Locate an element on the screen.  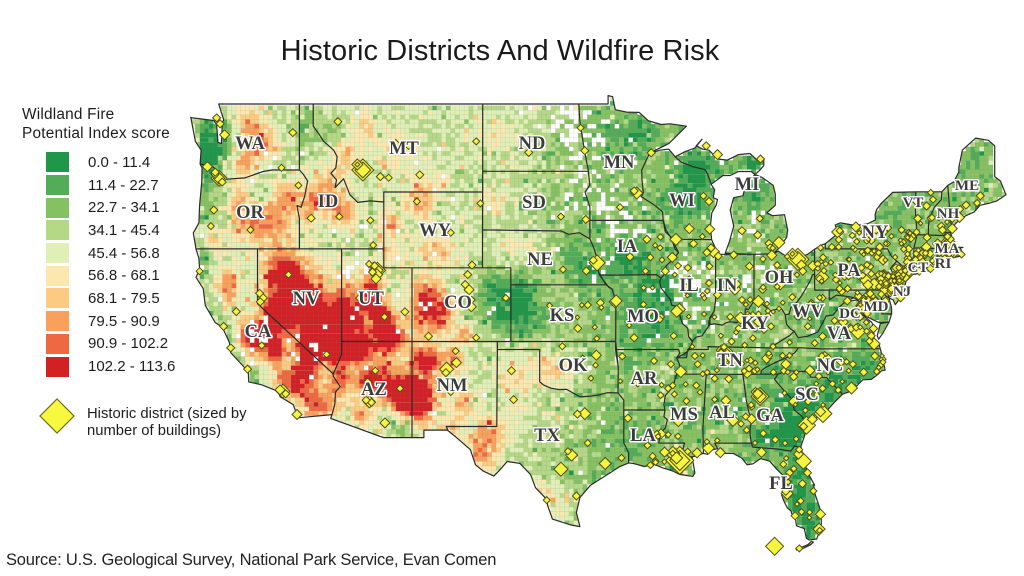
svg-text: OH is located at coordinates (779, 278).